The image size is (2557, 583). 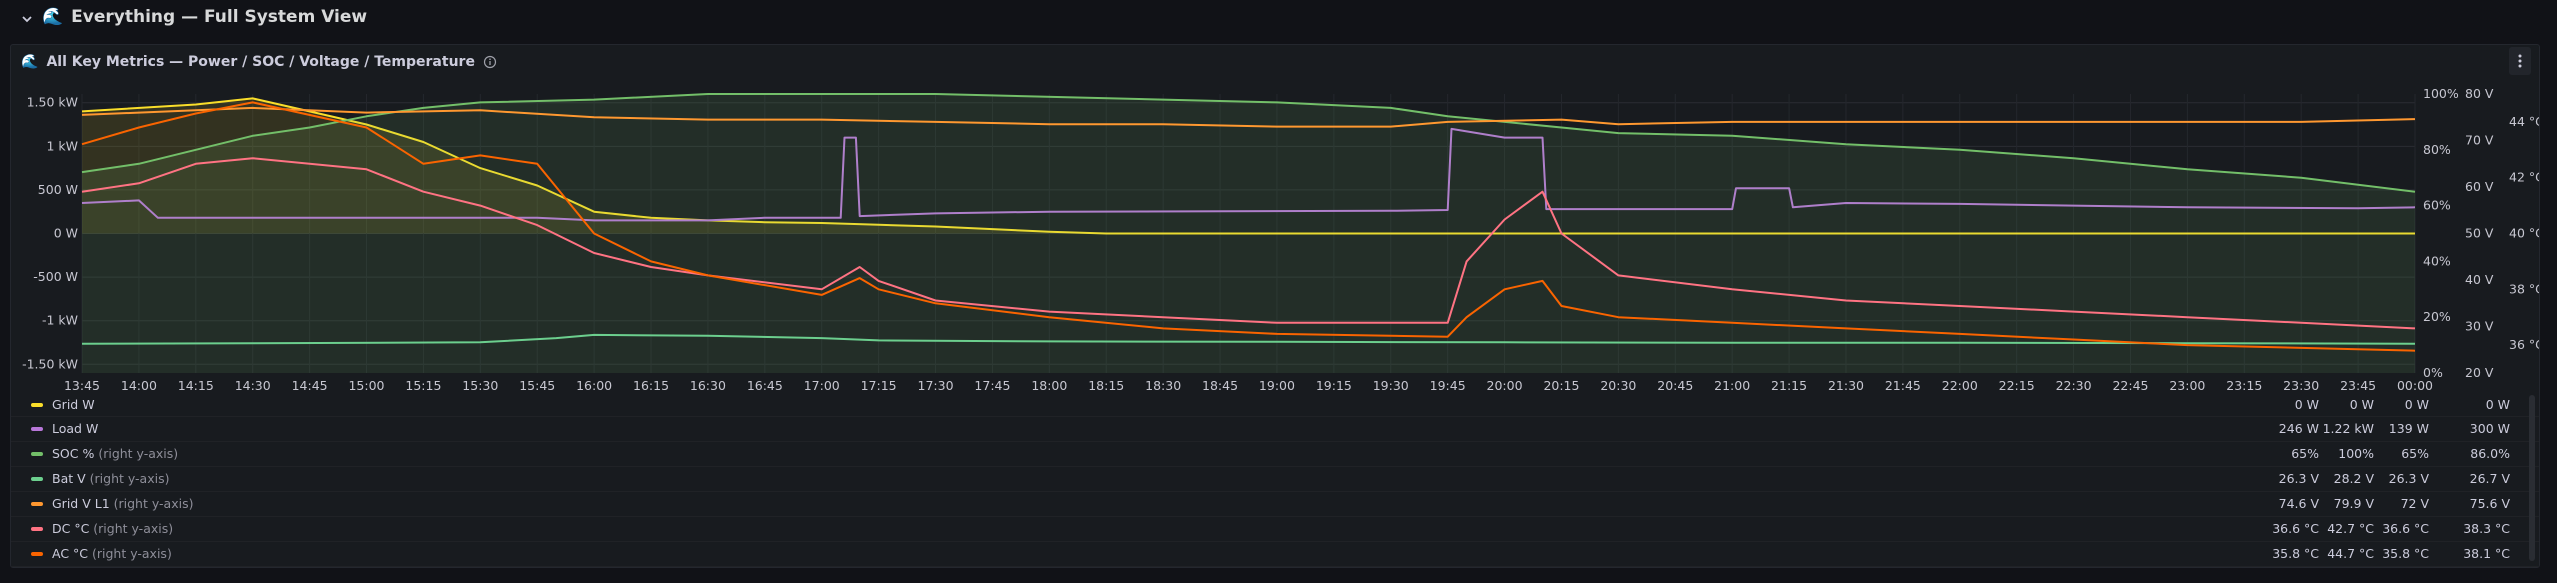 What do you see at coordinates (1049, 385) in the screenshot?
I see `x-tick-label: 18:00` at bounding box center [1049, 385].